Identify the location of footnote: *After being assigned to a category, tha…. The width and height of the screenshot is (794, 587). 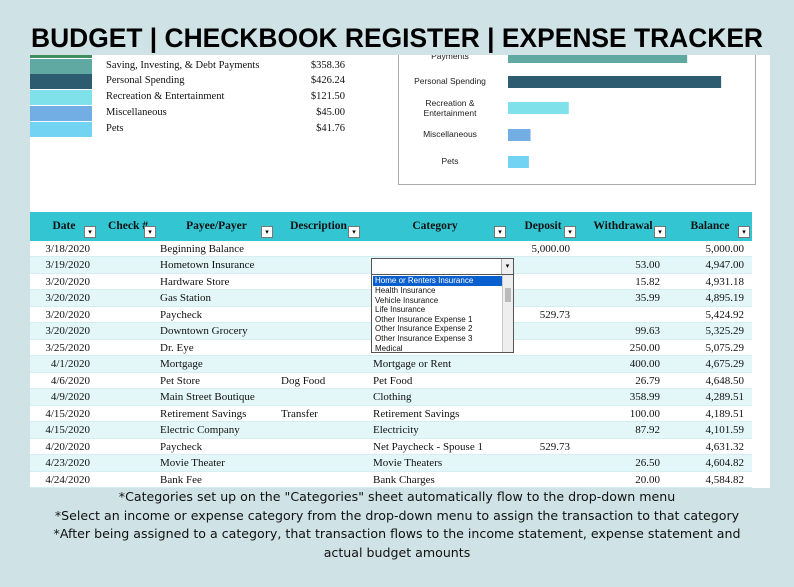
(397, 543).